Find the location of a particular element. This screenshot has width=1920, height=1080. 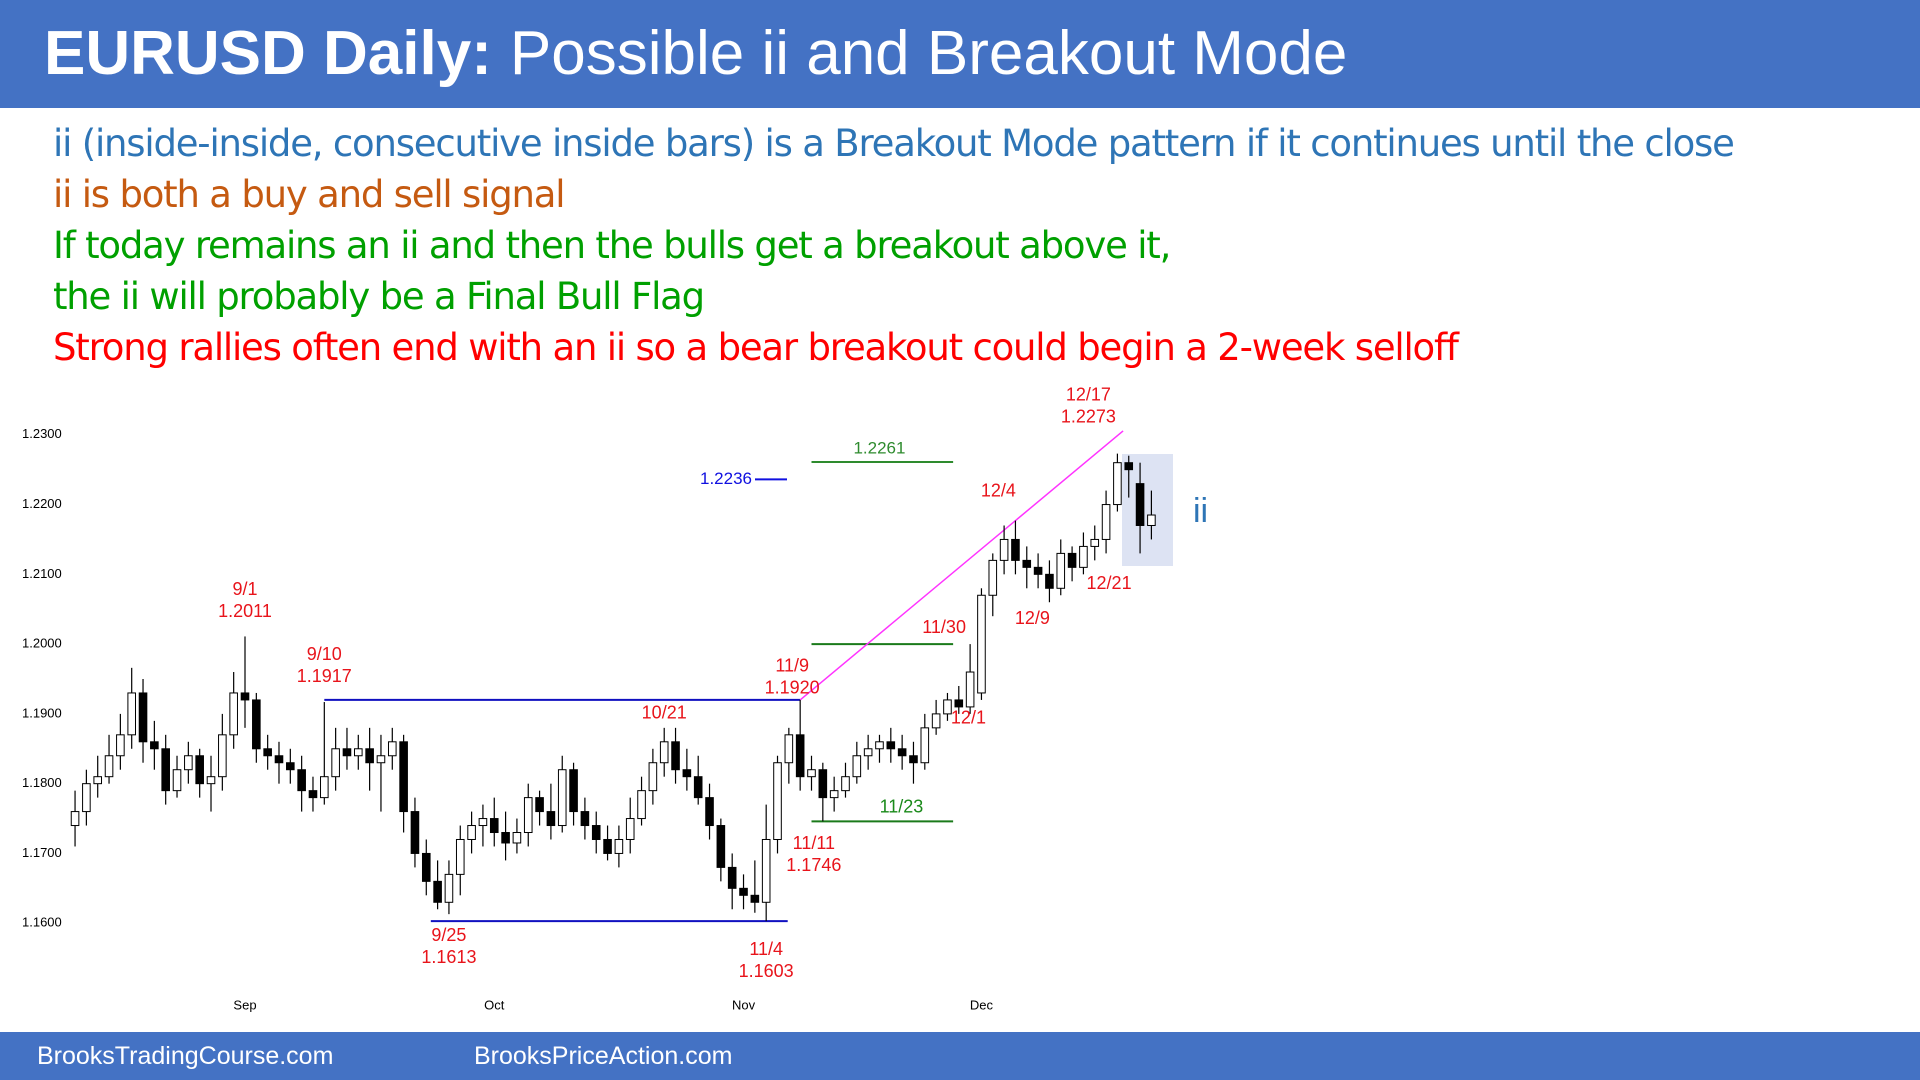

annotation-date: 11/11 is located at coordinates (814, 843).